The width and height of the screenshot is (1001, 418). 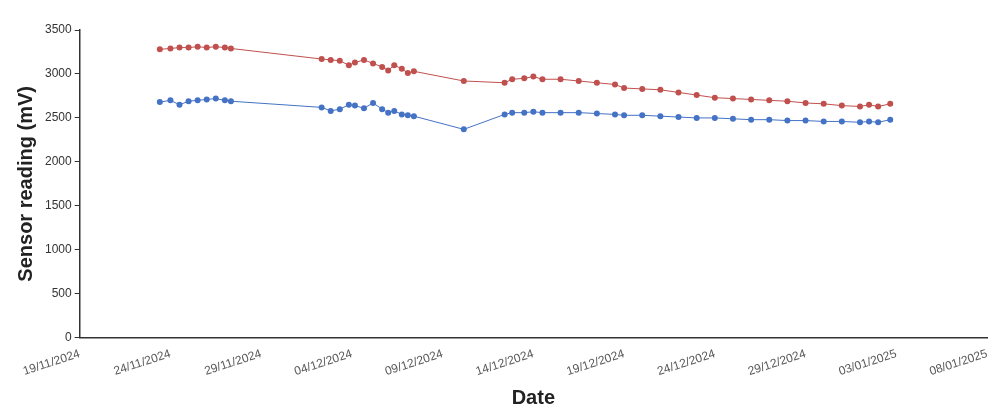 What do you see at coordinates (533, 396) in the screenshot?
I see `x-axis-title: Date` at bounding box center [533, 396].